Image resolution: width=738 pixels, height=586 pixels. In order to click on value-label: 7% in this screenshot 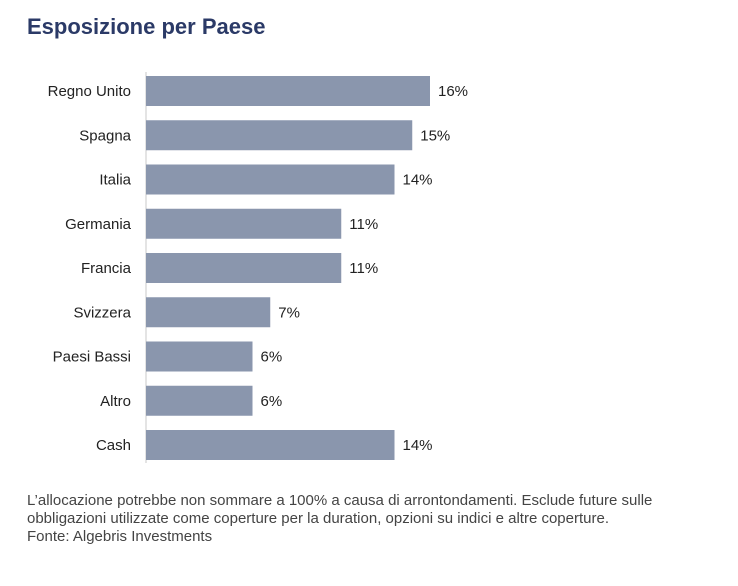, I will do `click(289, 312)`.